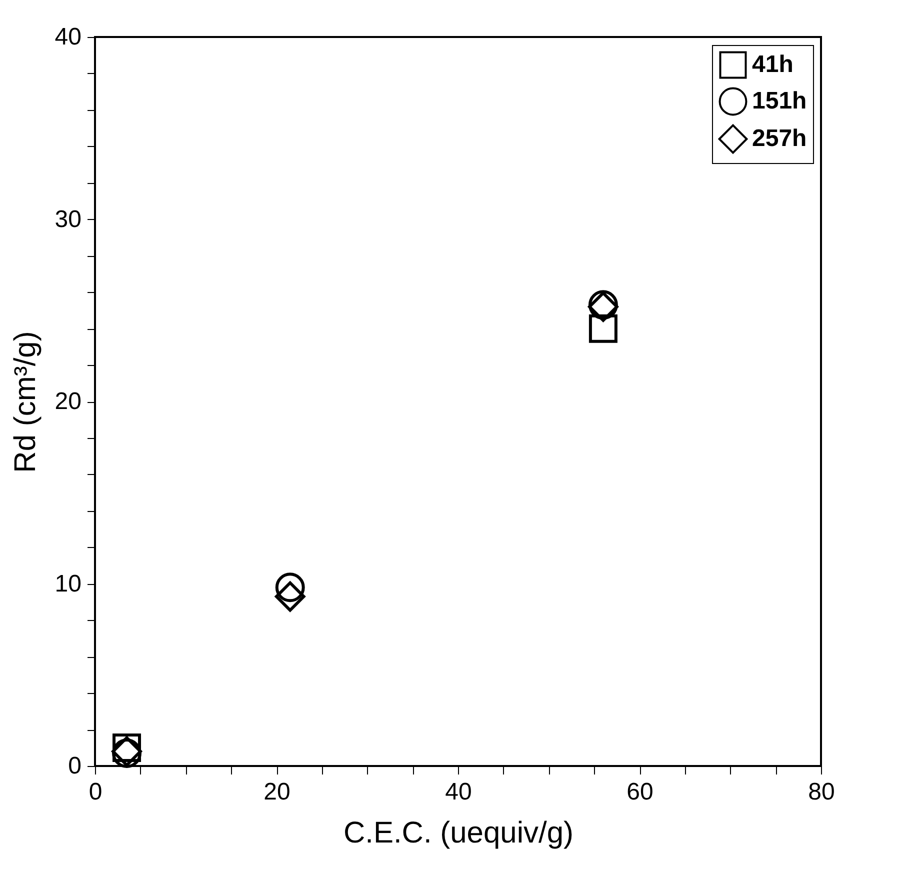  I want to click on y-axis-title: Rd (cm³/g), so click(25, 402).